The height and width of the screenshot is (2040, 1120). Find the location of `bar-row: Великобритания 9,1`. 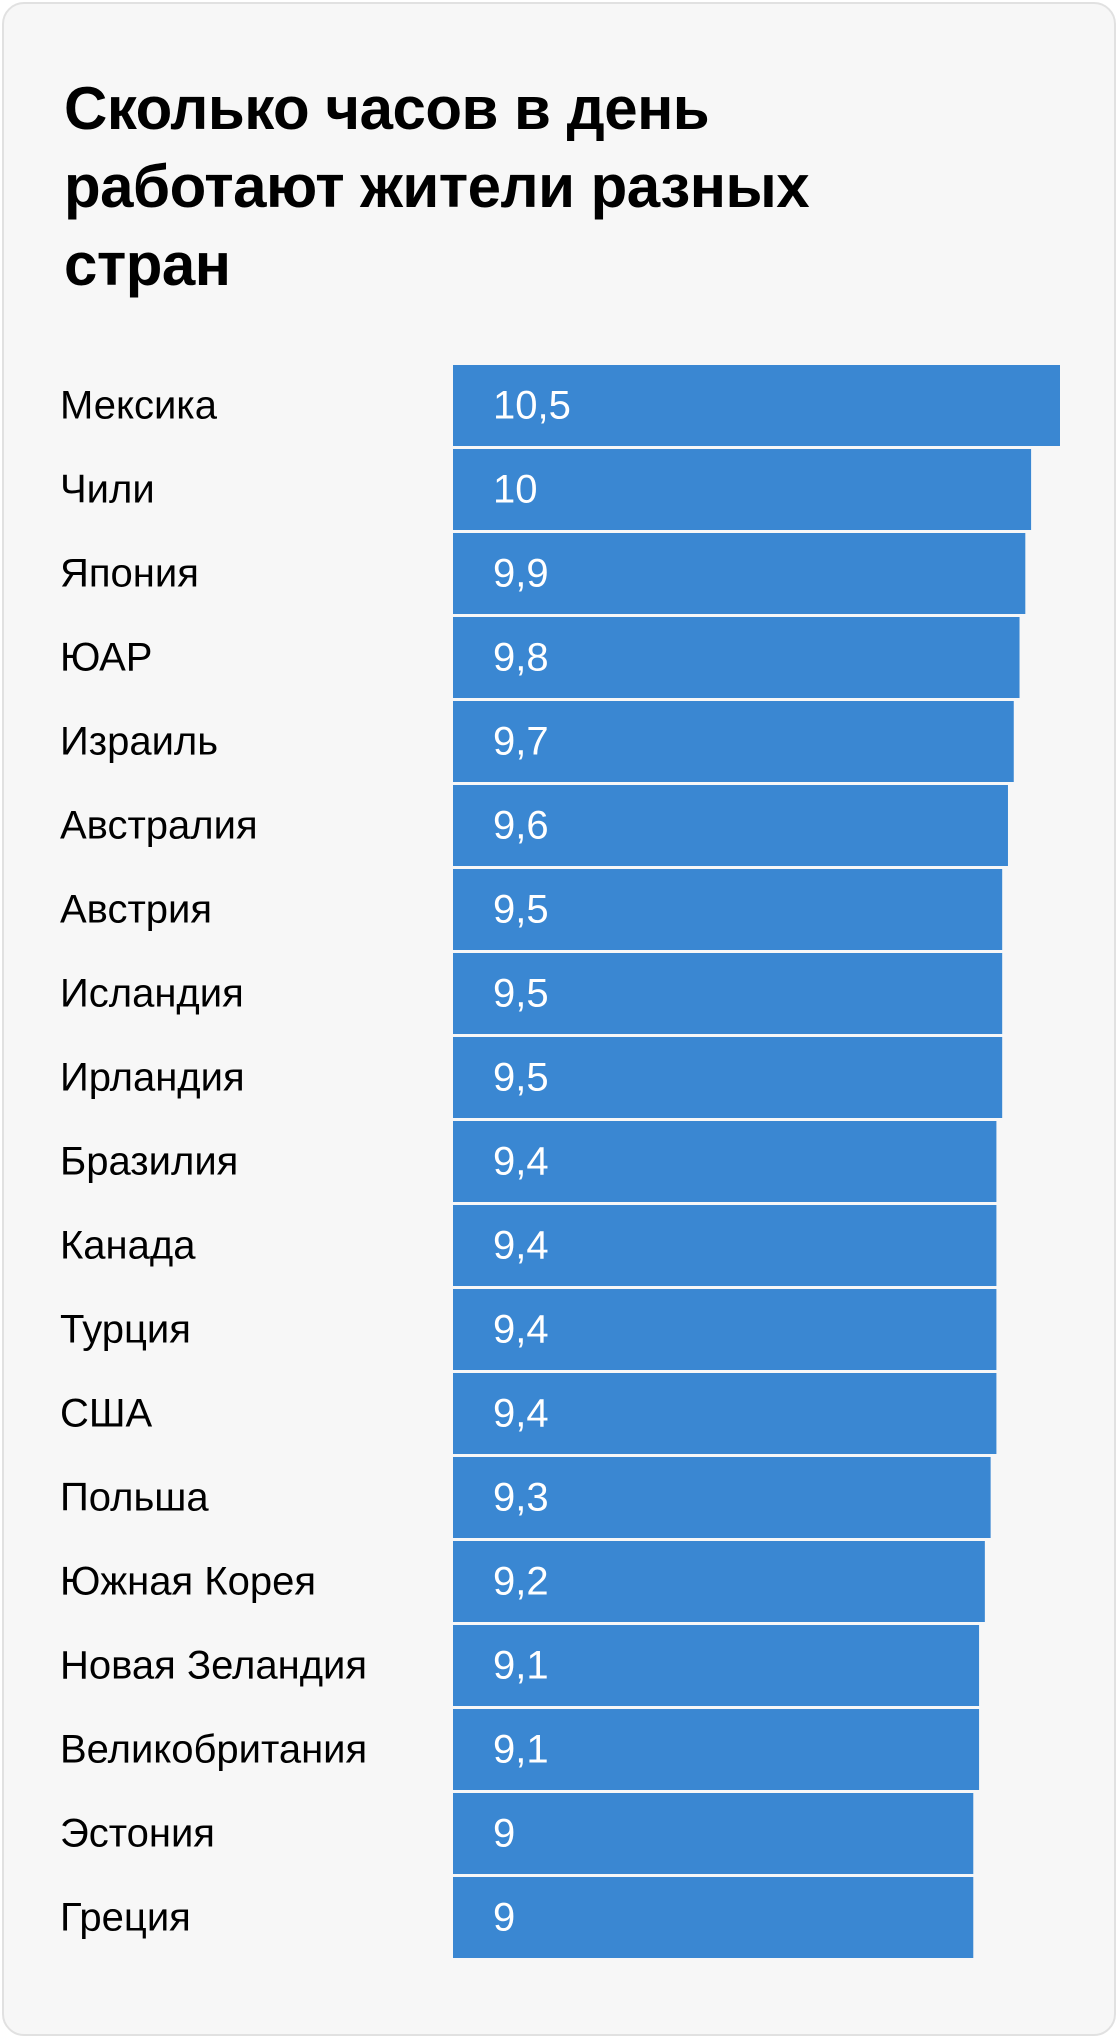

bar-row: Великобритания 9,1 is located at coordinates (520, 1749).